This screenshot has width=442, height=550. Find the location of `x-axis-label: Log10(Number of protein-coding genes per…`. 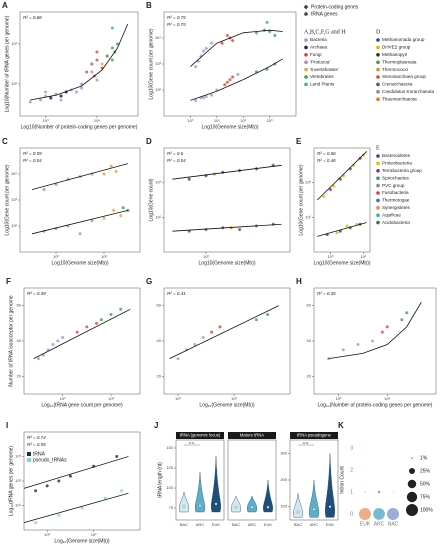

x-axis-label: Log10(Number of protein-coding genes per… is located at coordinates (79, 127).